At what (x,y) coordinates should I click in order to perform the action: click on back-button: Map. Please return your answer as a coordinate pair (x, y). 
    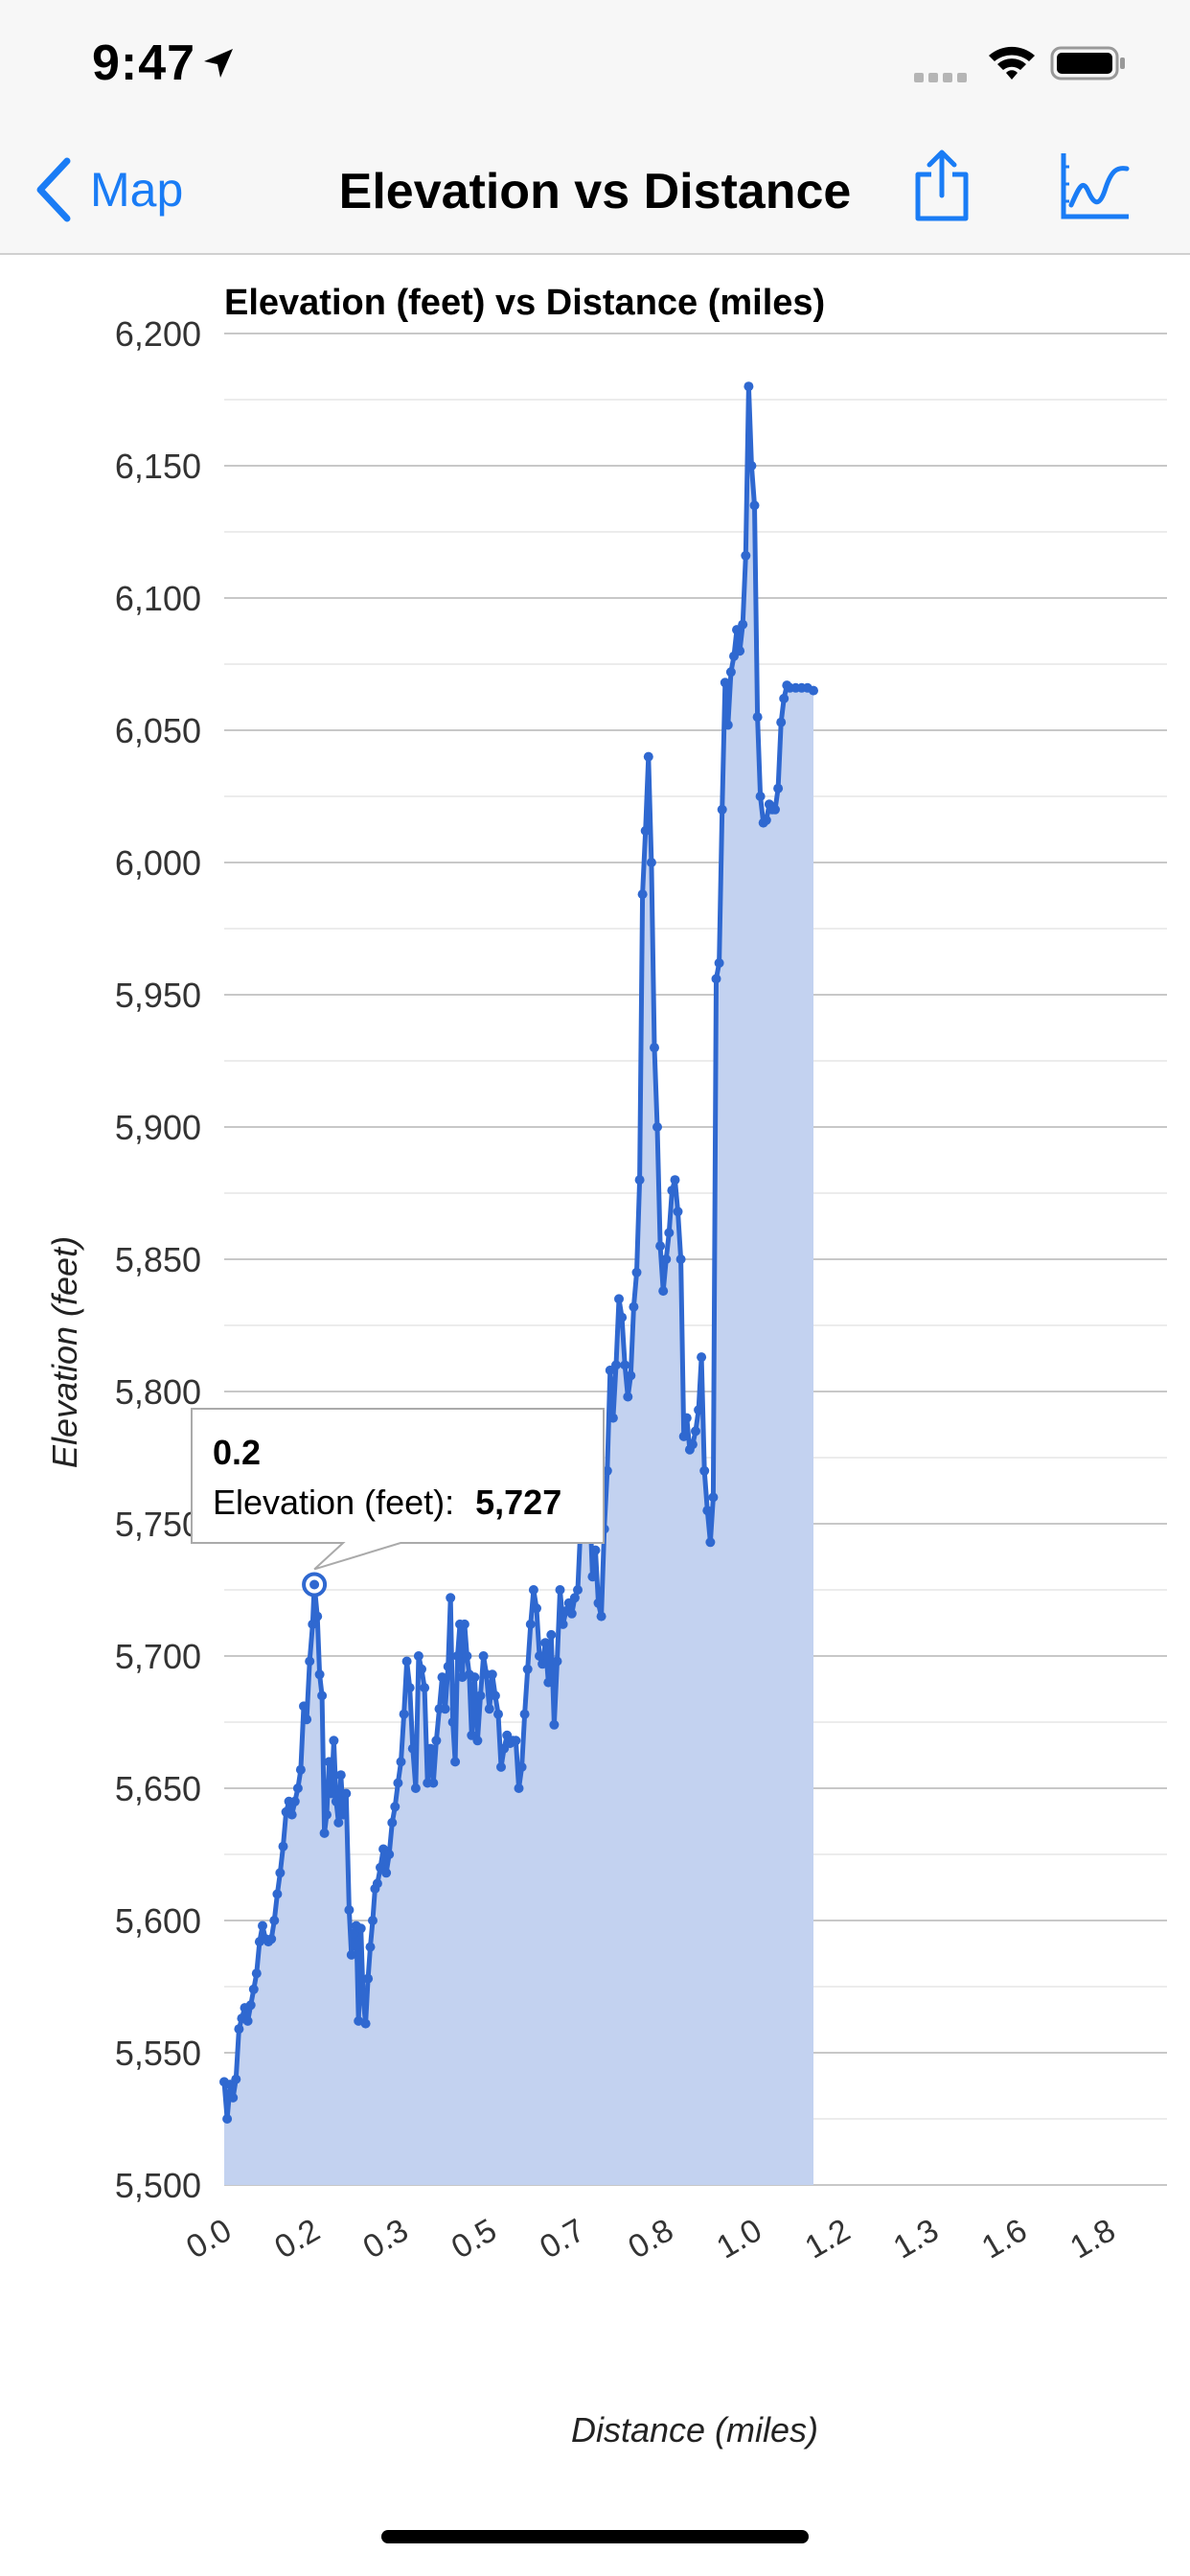
    Looking at the image, I should click on (109, 189).